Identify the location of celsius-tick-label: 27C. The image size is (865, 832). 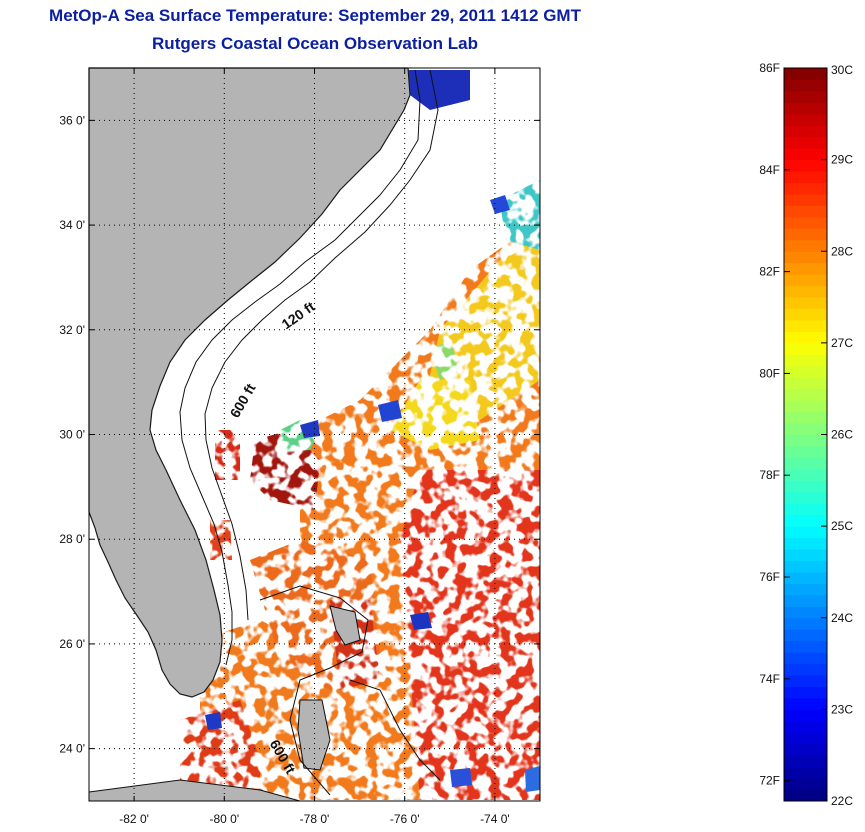
(842, 343).